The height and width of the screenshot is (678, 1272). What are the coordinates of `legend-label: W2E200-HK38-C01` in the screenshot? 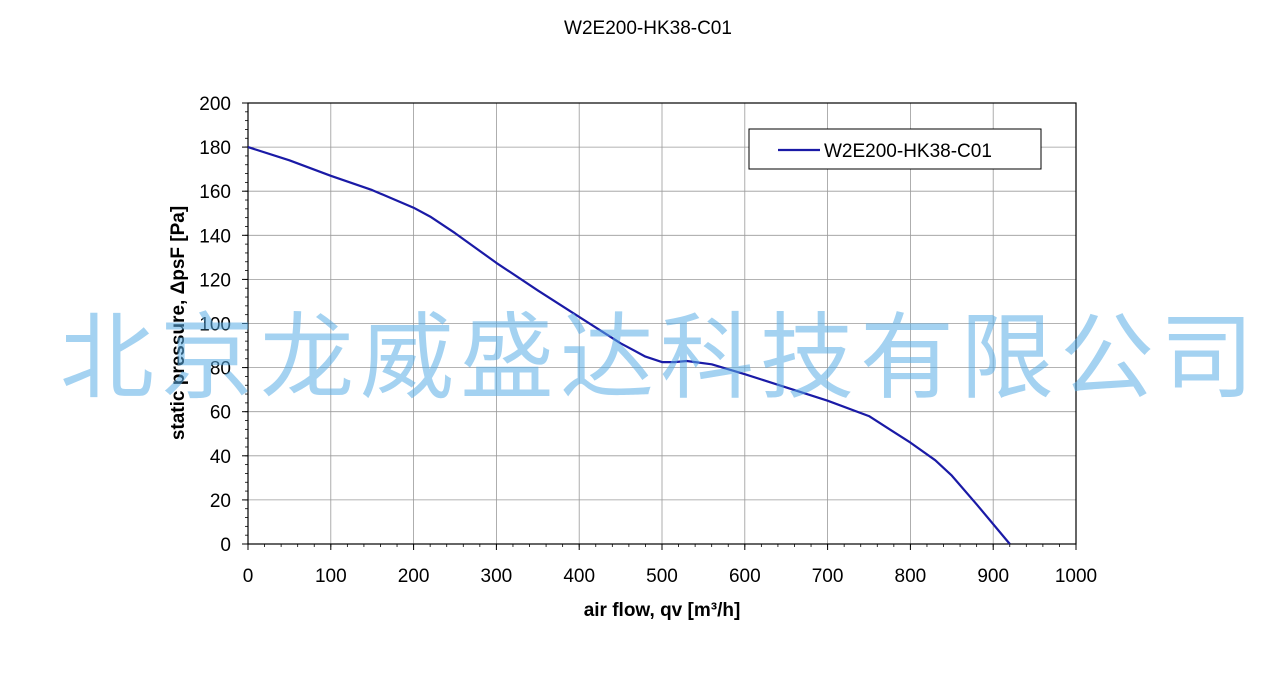 It's located at (908, 151).